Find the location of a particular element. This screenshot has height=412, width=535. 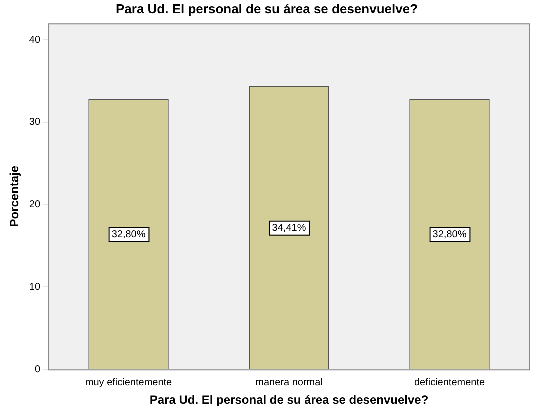

y-tick-label: 20 is located at coordinates (35, 205).